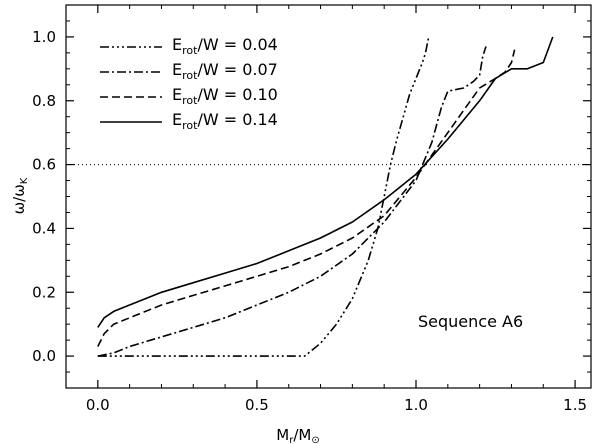  I want to click on y-tick-label: 0.0, so click(44, 356).